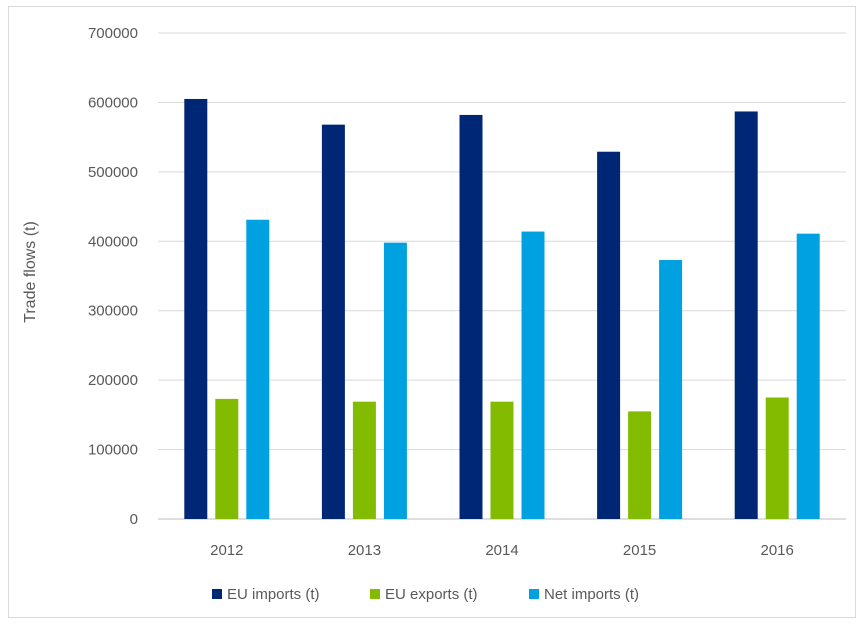 This screenshot has width=864, height=625. Describe the element at coordinates (533, 375) in the screenshot. I see `bar-net-imports-t-2014` at that location.